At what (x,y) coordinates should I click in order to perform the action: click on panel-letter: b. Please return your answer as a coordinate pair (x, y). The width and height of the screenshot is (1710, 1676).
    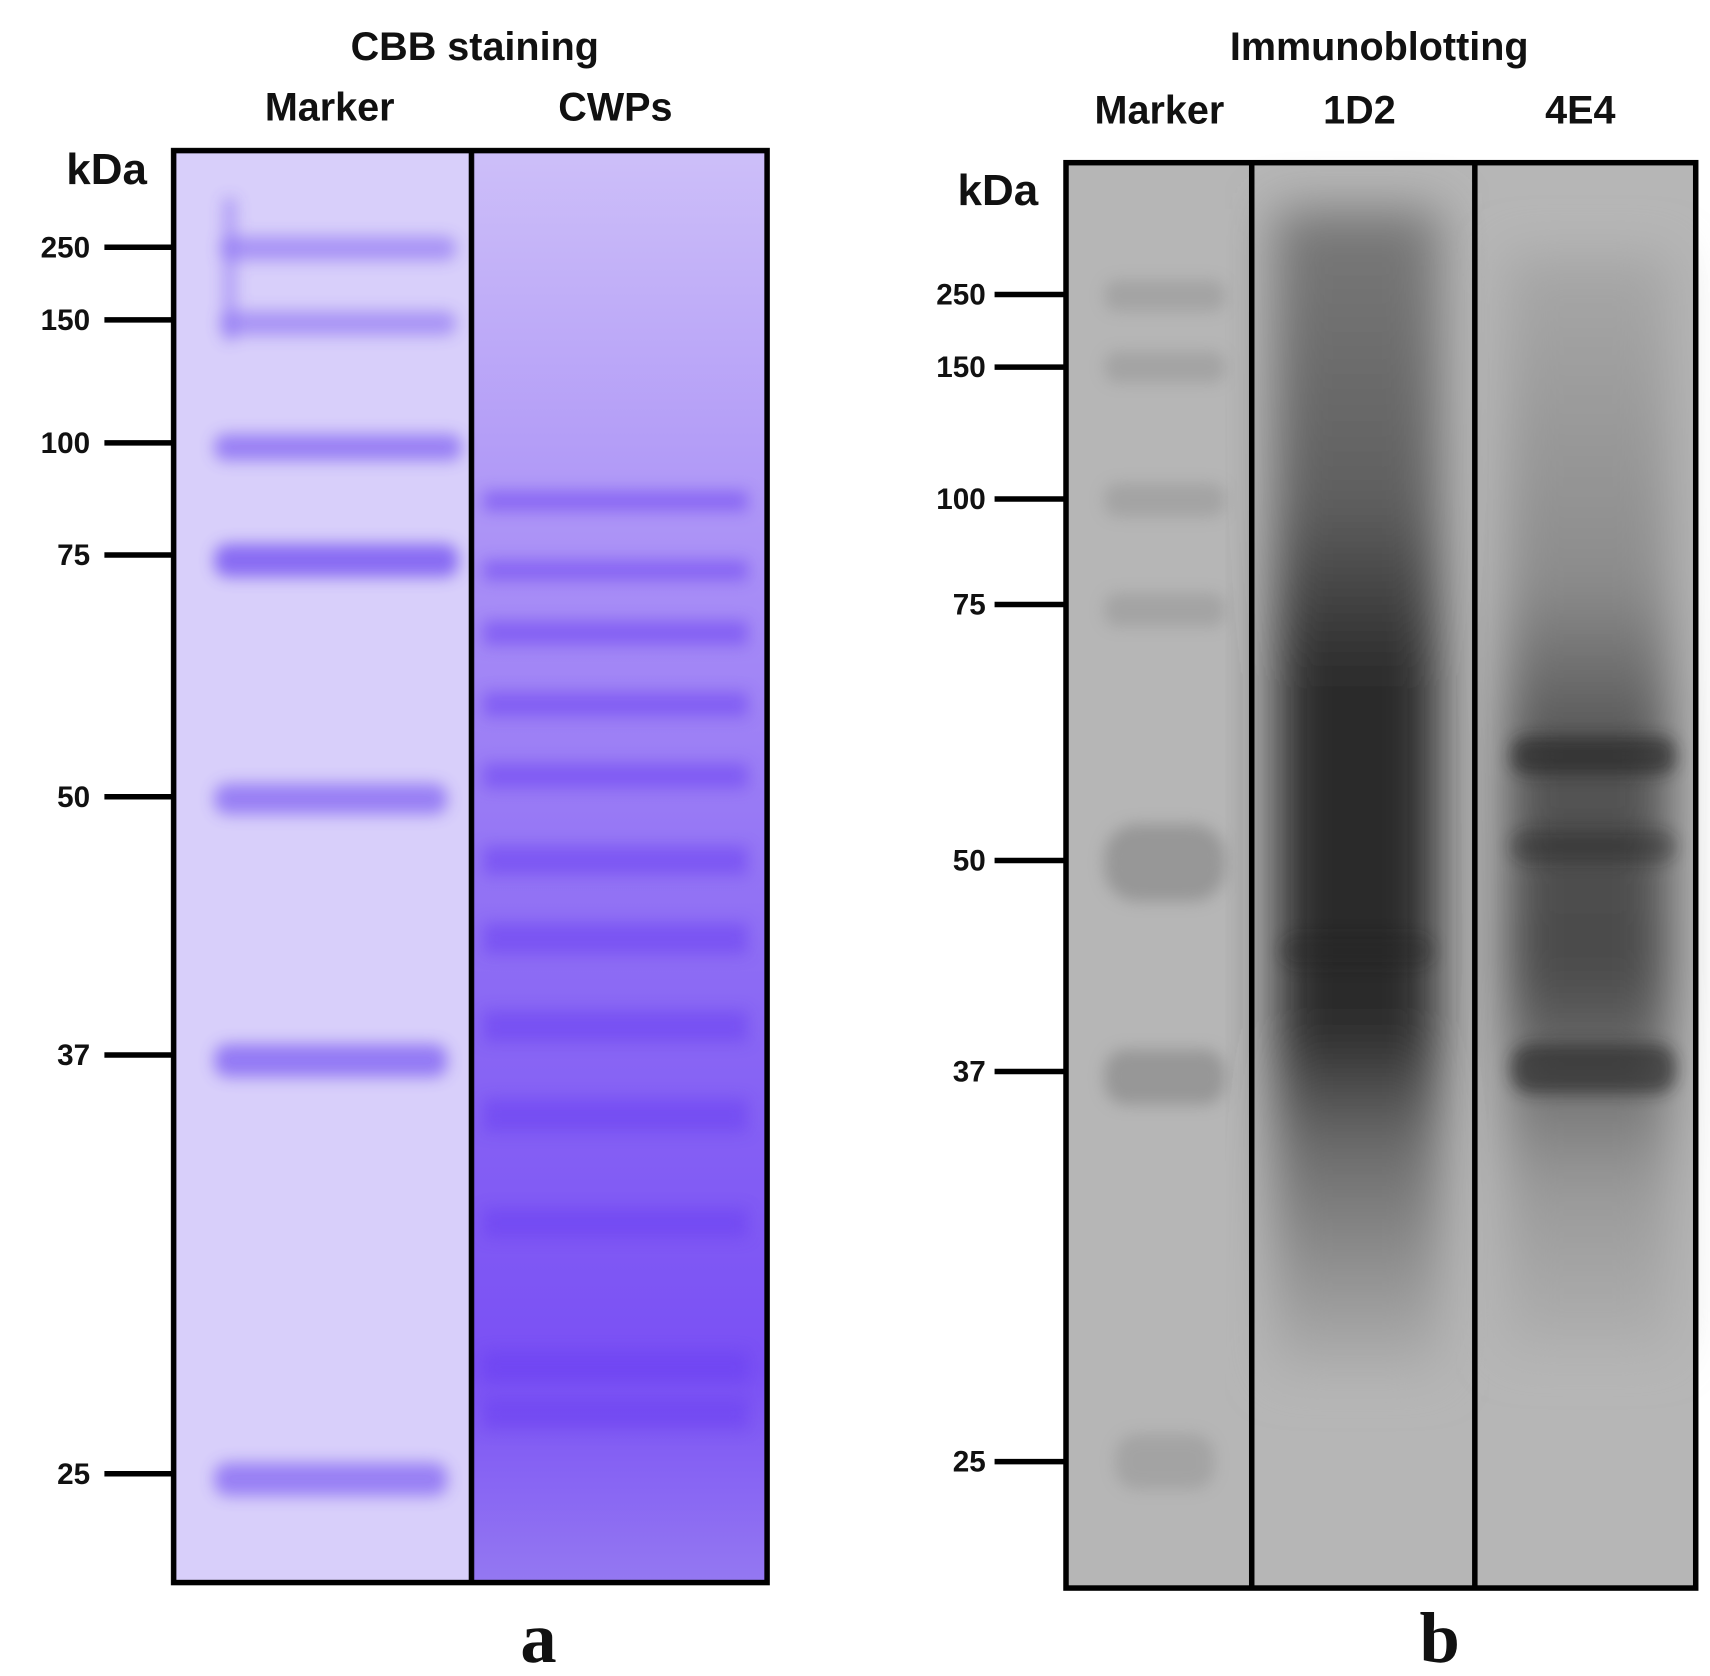
    Looking at the image, I should click on (1439, 1636).